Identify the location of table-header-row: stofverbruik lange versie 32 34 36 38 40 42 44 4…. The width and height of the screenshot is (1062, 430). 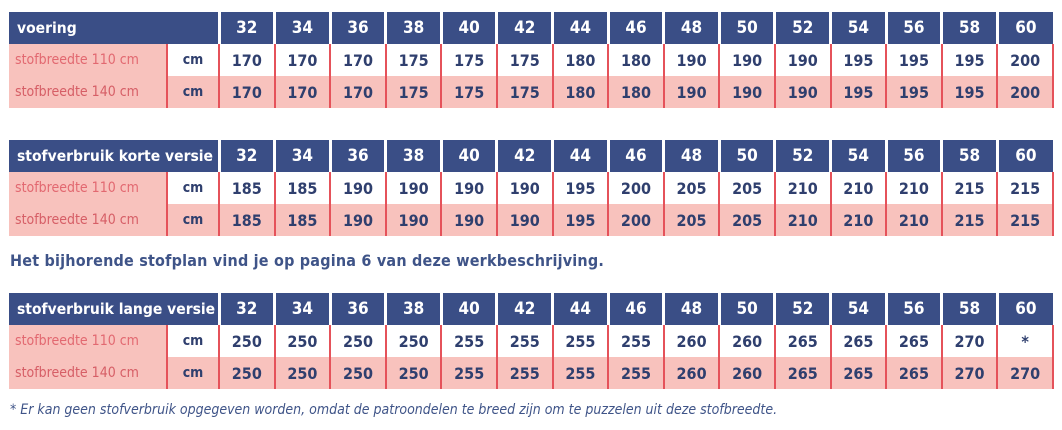
(531, 309).